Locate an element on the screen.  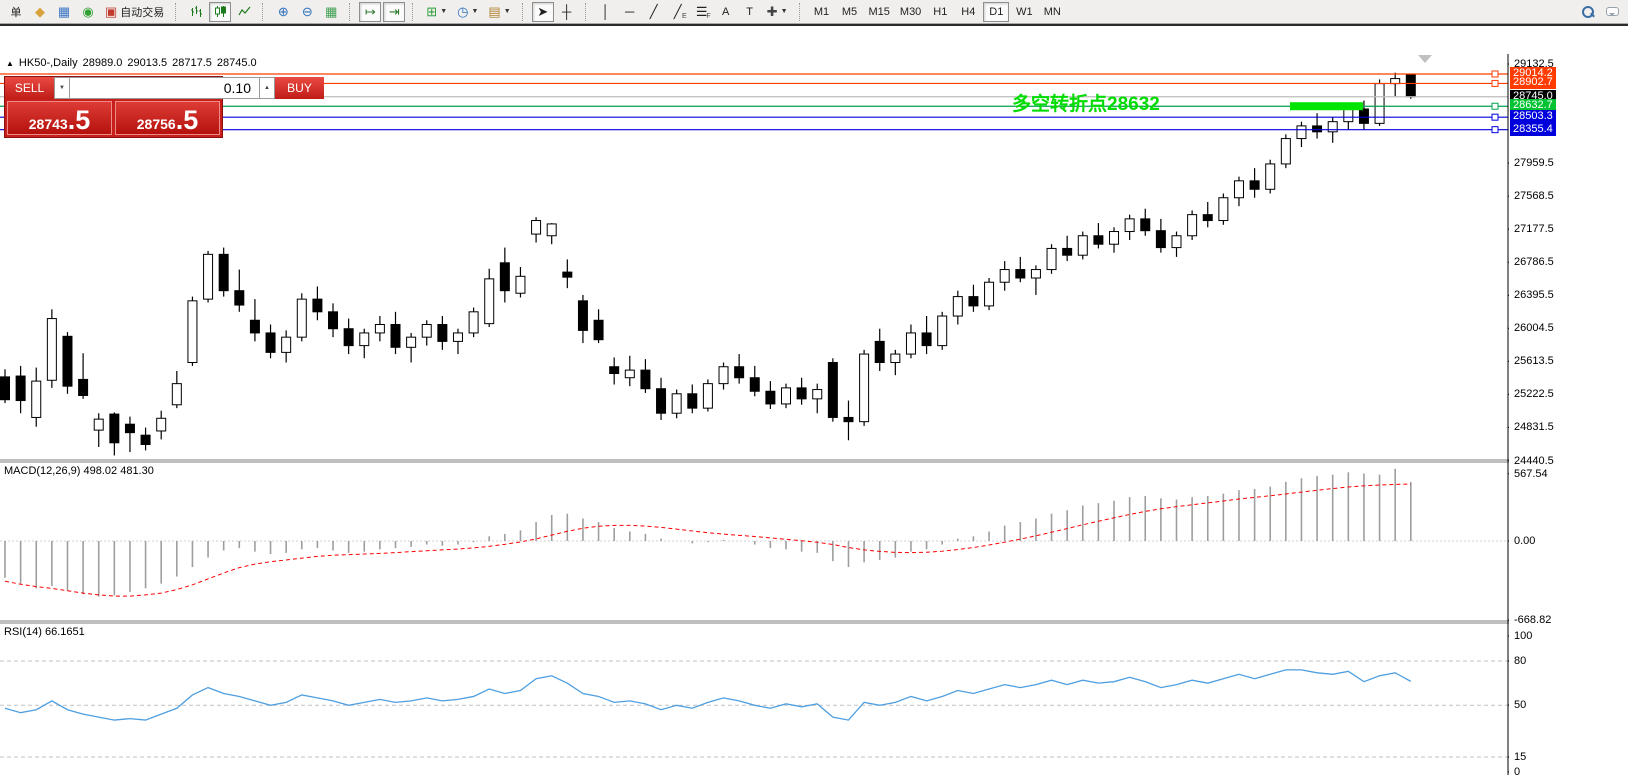
market-watch-icon-glyph: ▦ is located at coordinates (64, 11).